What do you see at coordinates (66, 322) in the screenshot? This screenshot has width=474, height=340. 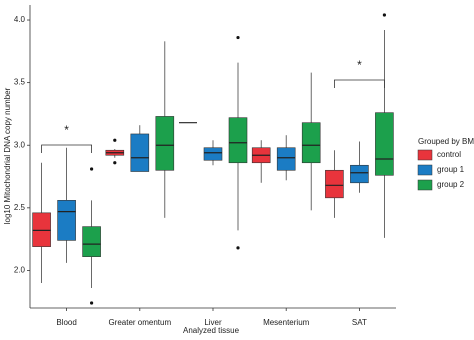 I see `x-tick-label: Blood` at bounding box center [66, 322].